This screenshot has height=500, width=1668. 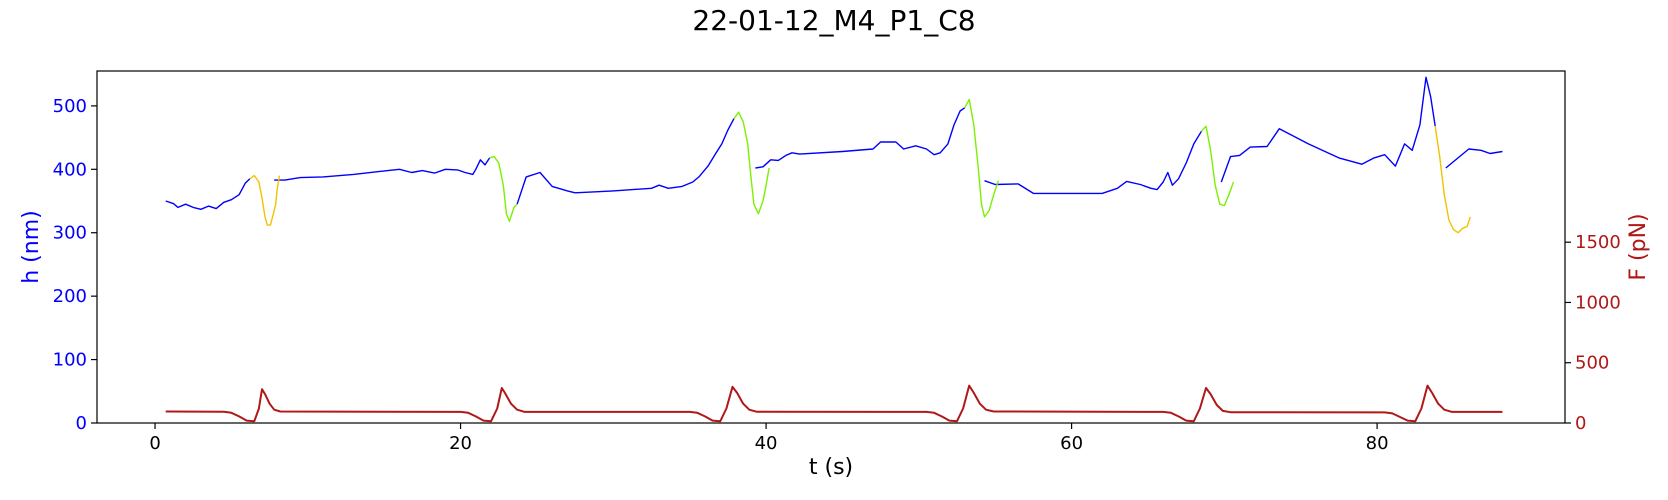 What do you see at coordinates (1071, 443) in the screenshot?
I see `x-tick-label: 60` at bounding box center [1071, 443].